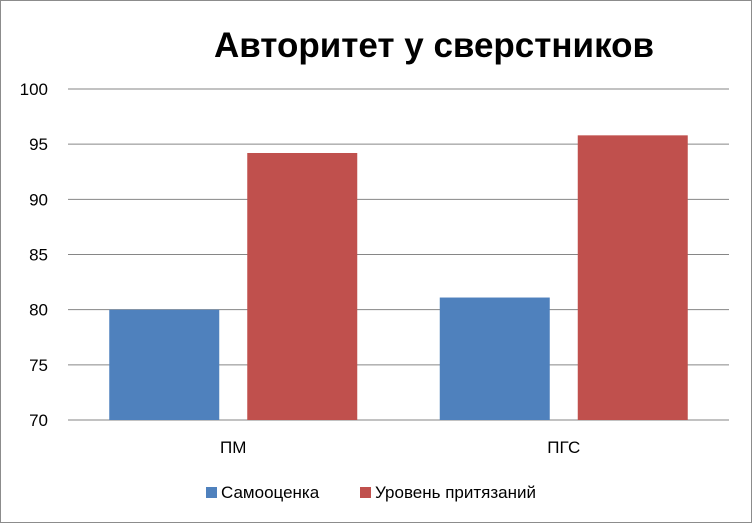 This screenshot has height=524, width=752. I want to click on y-tick-label-70: 70, so click(38, 420).